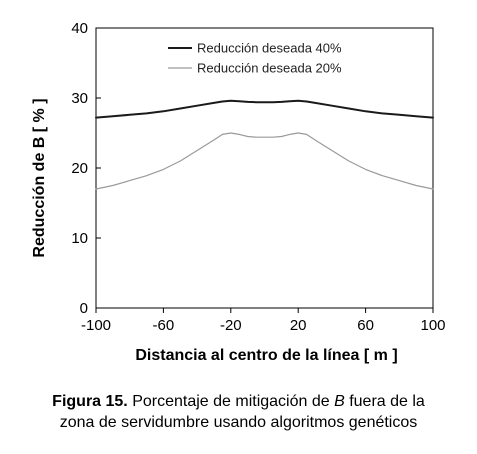 The height and width of the screenshot is (454, 477). Describe the element at coordinates (432, 325) in the screenshot. I see `x-tick-label: 100` at that location.